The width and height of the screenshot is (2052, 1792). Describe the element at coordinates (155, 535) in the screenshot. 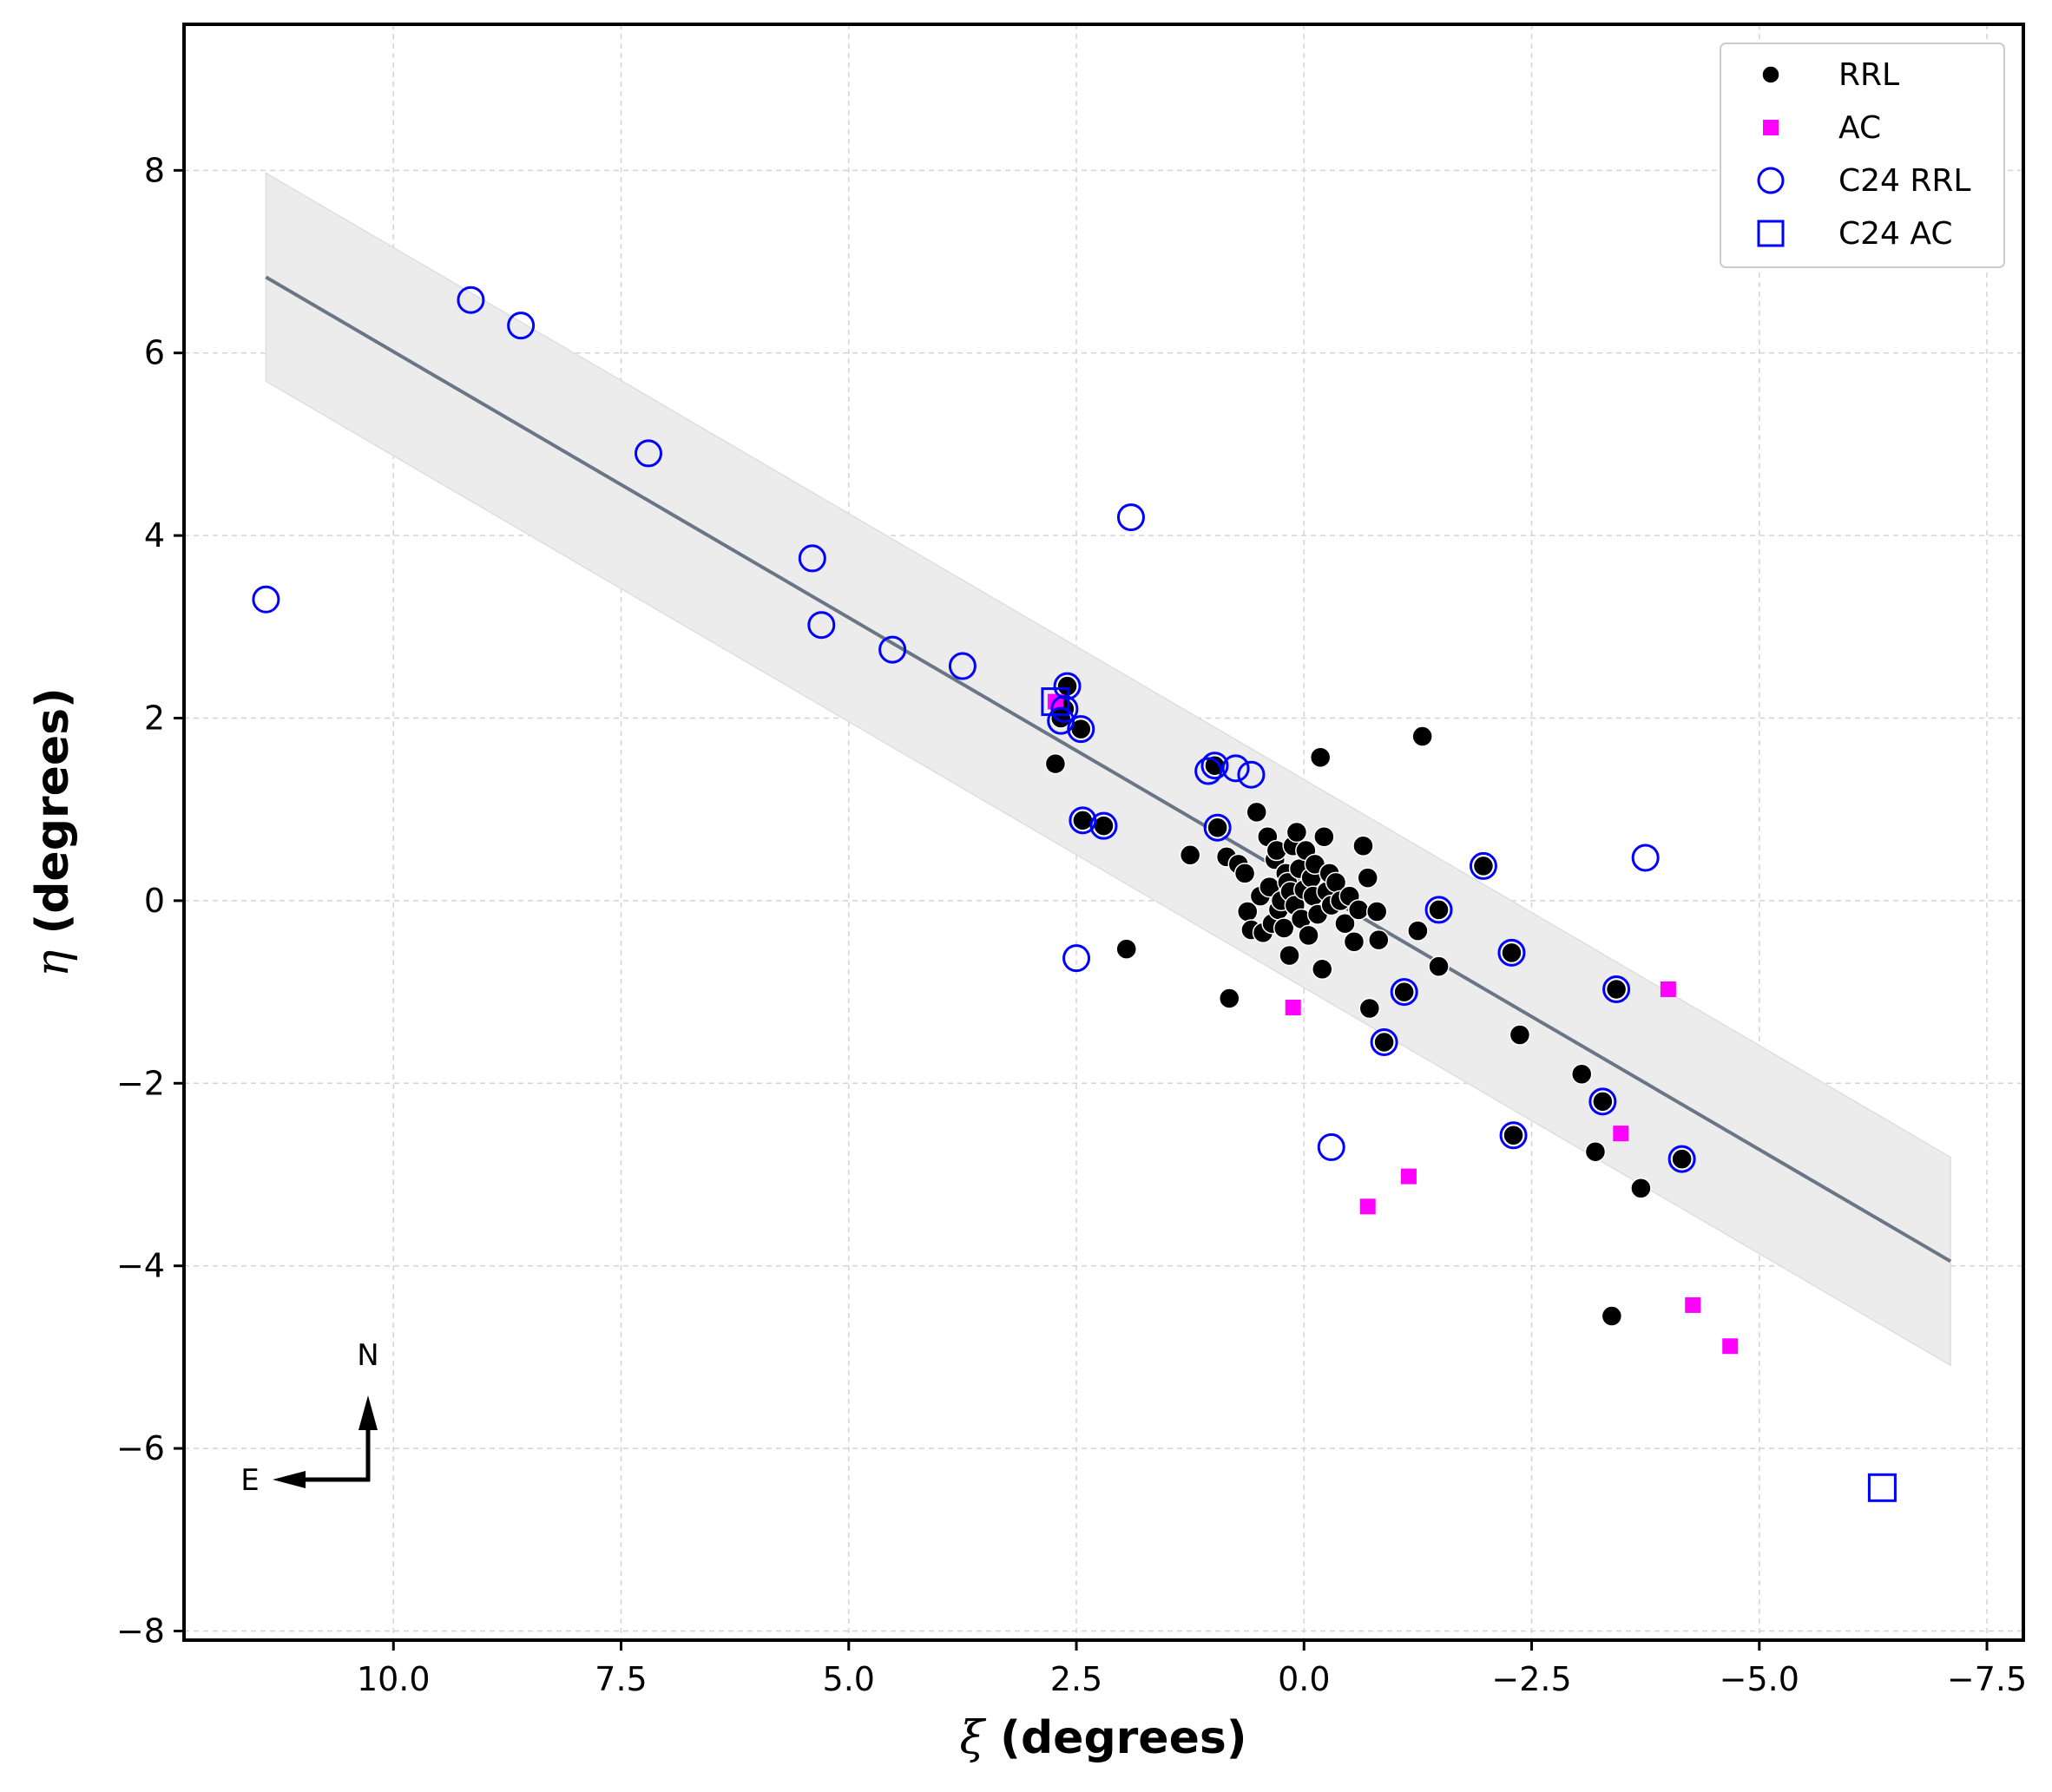

I see `y-tick-label: 4` at that location.